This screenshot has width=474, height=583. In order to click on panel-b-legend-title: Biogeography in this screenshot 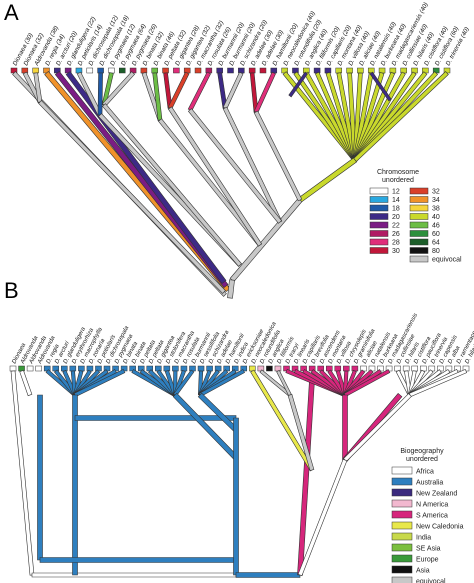, I will do `click(422, 451)`.